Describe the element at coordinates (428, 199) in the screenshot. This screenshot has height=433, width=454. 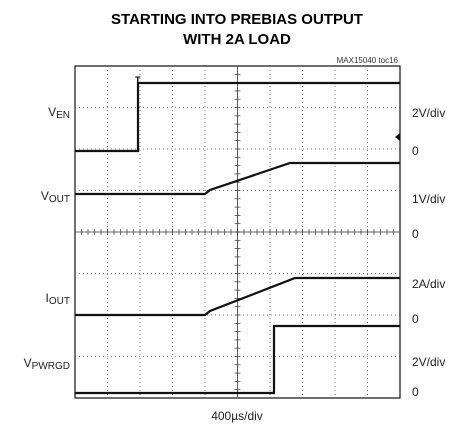
I see `channel-scale: 1V/div` at that location.